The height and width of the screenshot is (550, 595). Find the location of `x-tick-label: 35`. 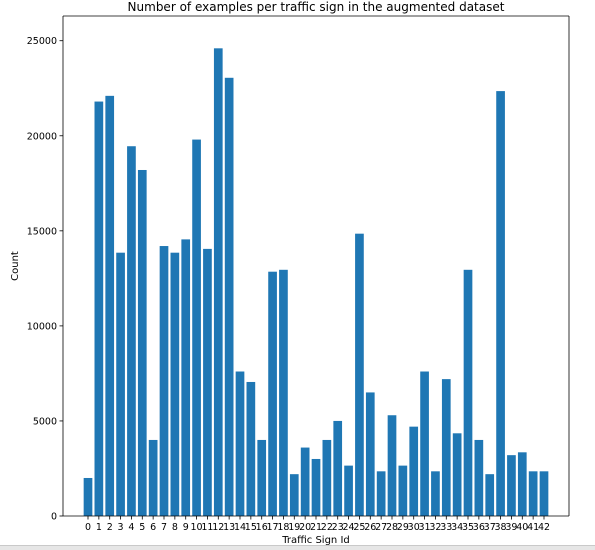

x-tick-label: 35 is located at coordinates (468, 527).